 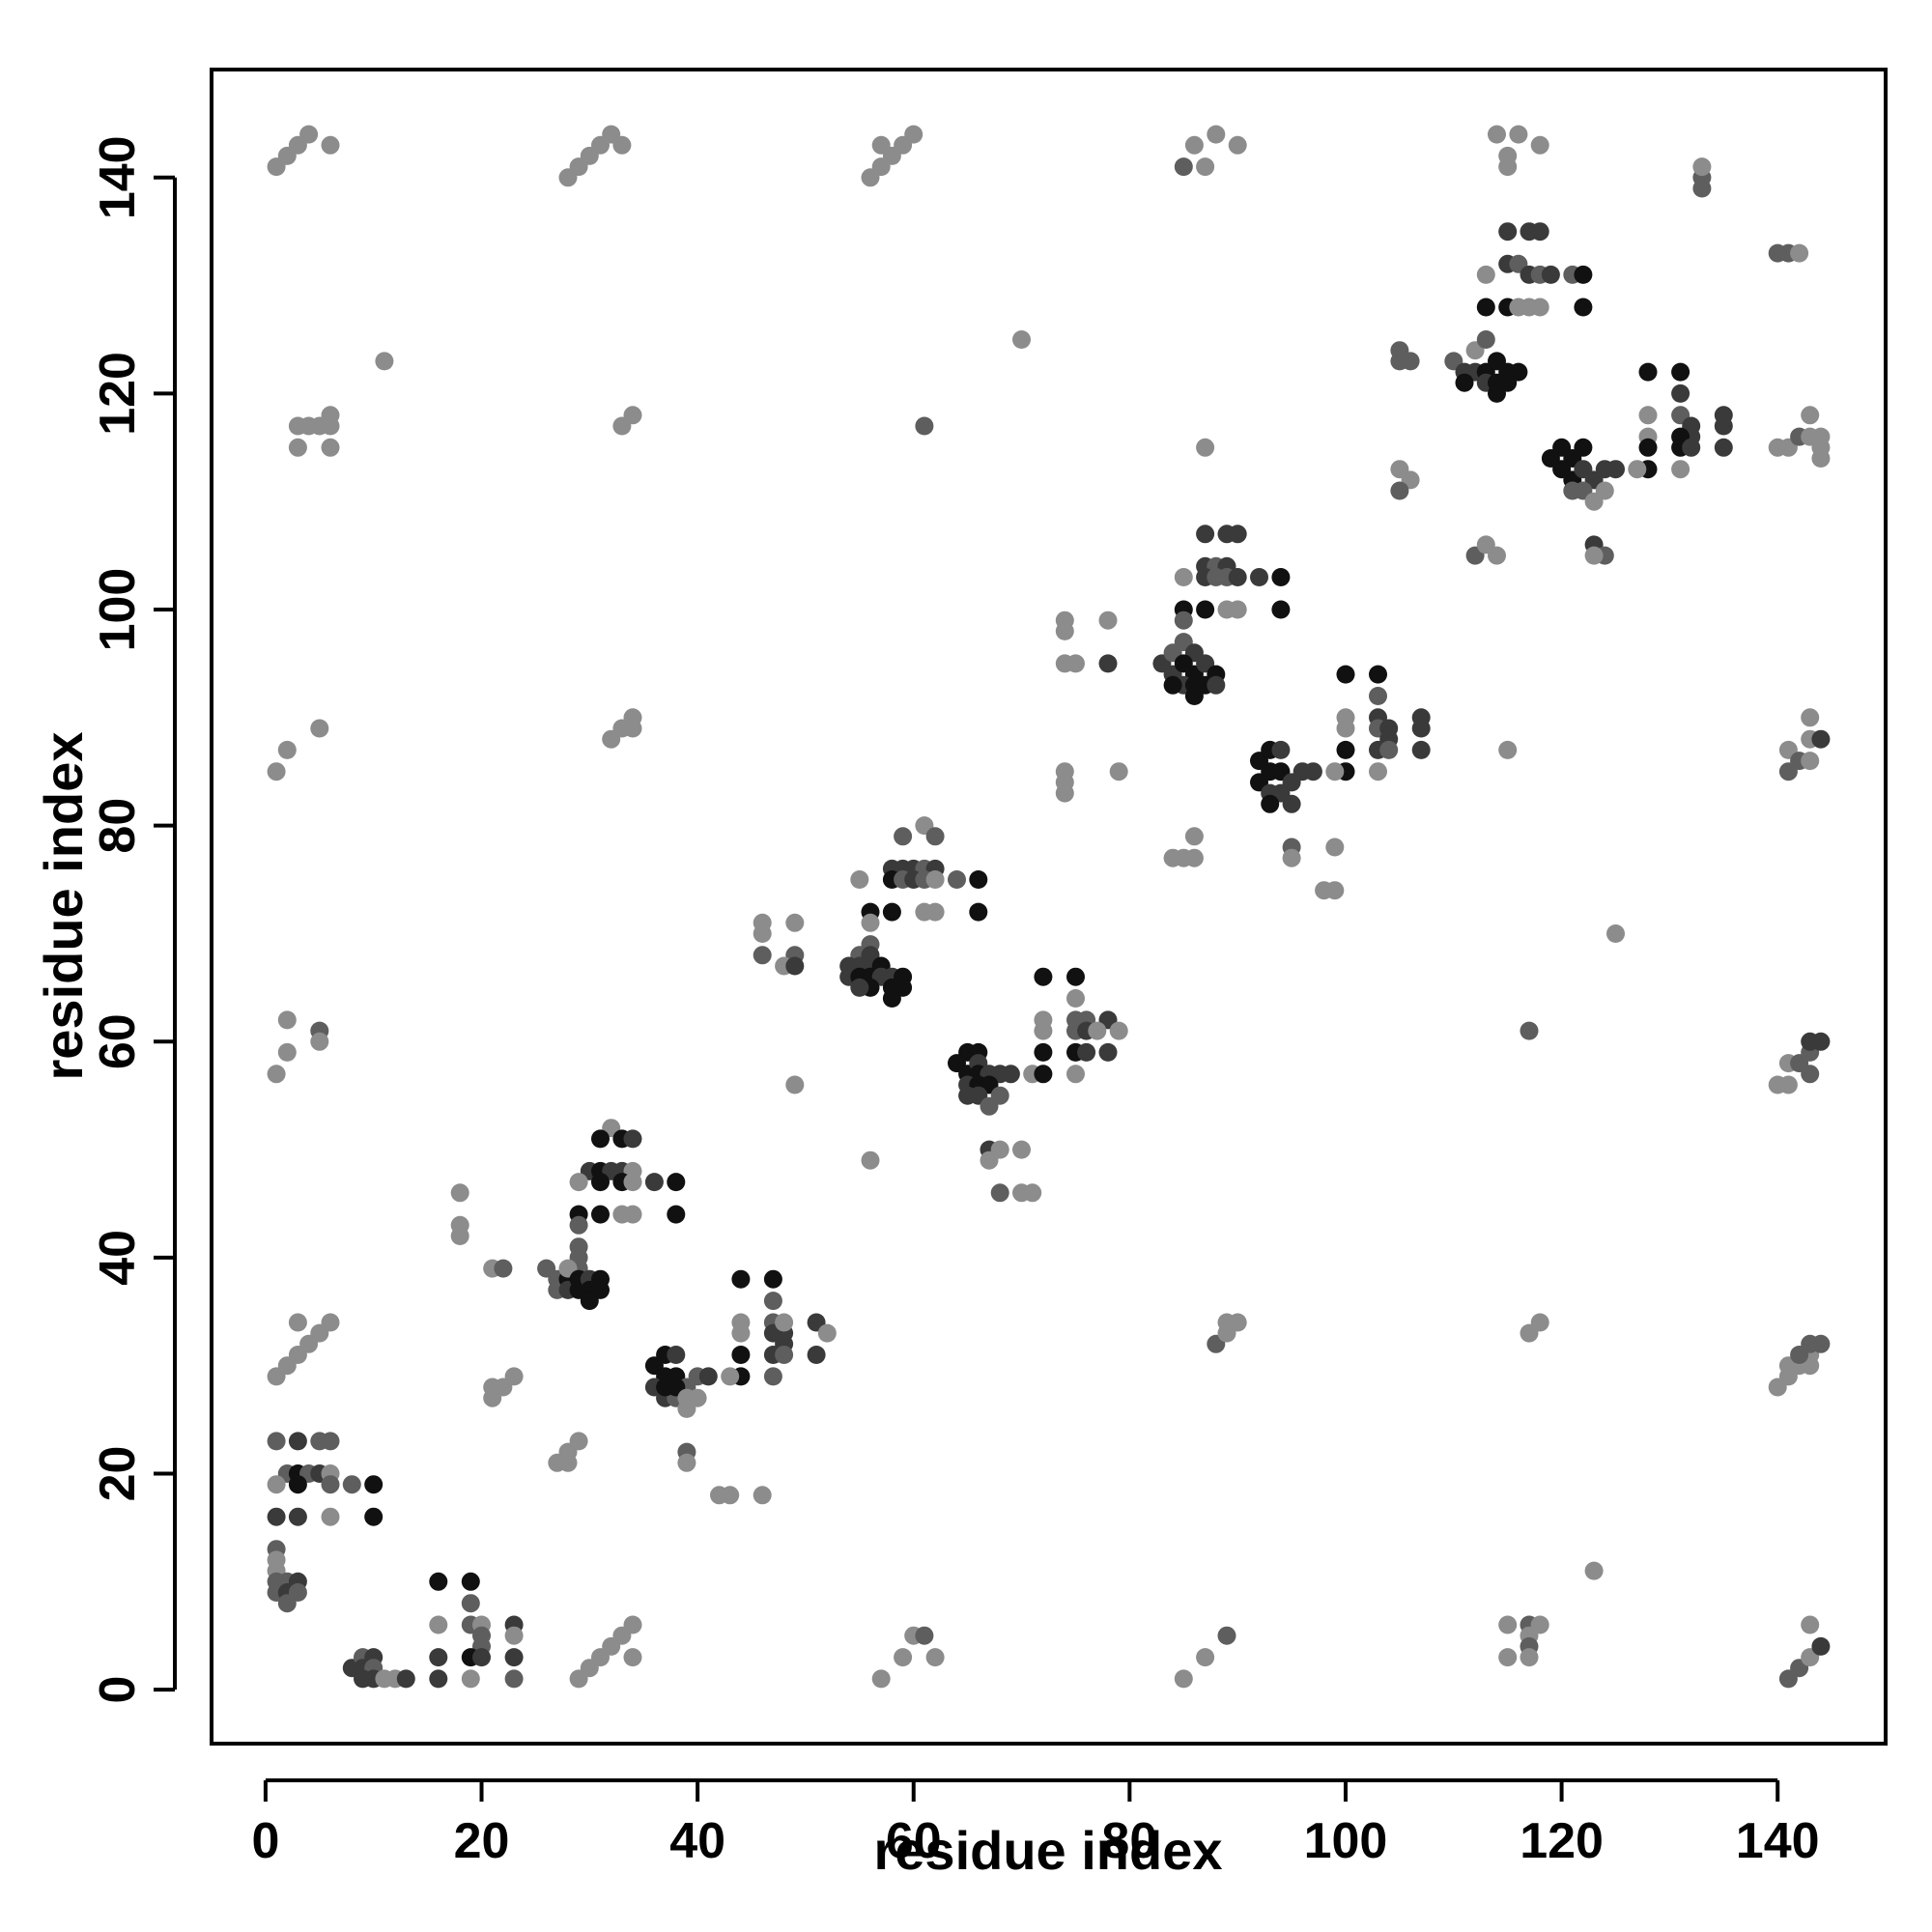 What do you see at coordinates (265, 1841) in the screenshot?
I see `x-tick-label: 0` at bounding box center [265, 1841].